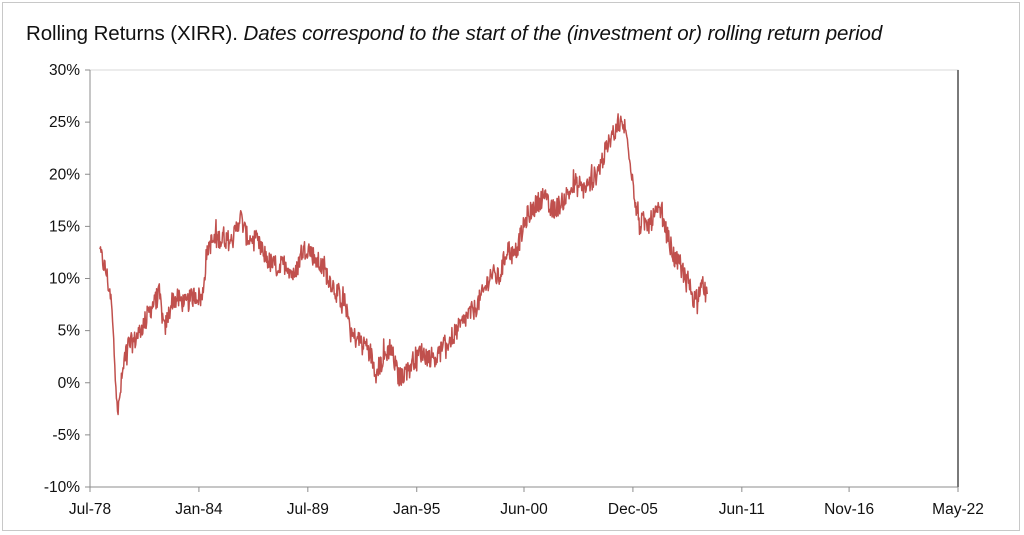  What do you see at coordinates (308, 509) in the screenshot?
I see `x-tick-label: Jul-89` at bounding box center [308, 509].